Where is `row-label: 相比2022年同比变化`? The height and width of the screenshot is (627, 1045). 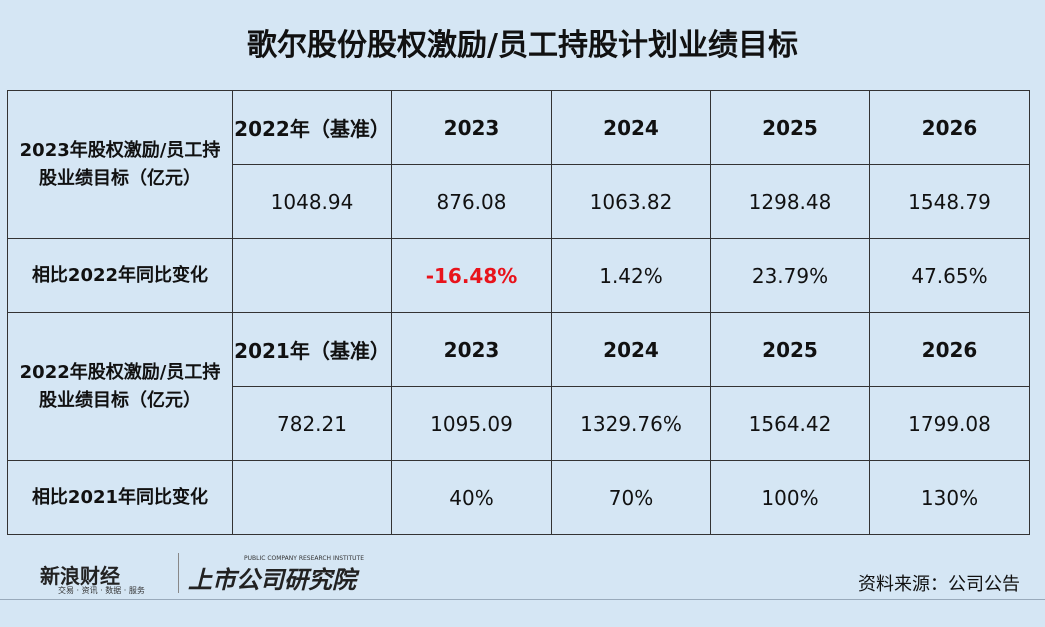 row-label: 相比2022年同比变化 is located at coordinates (120, 275).